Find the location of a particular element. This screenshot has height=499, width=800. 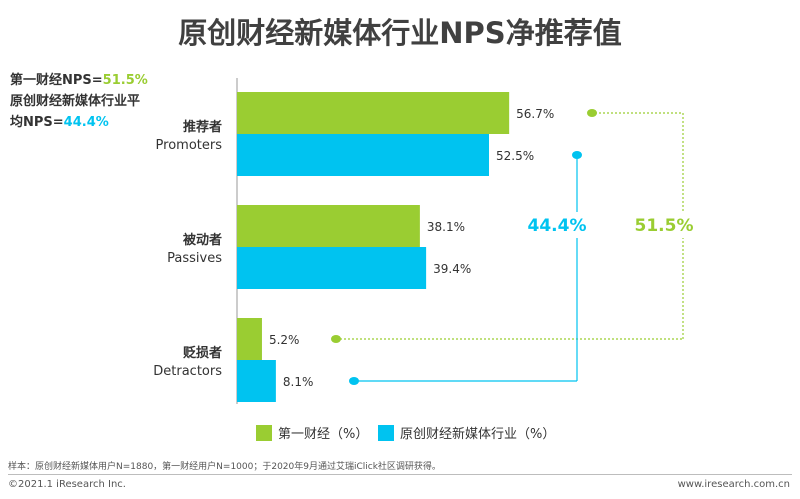

website: www.iresearch.com.cn is located at coordinates (733, 484).